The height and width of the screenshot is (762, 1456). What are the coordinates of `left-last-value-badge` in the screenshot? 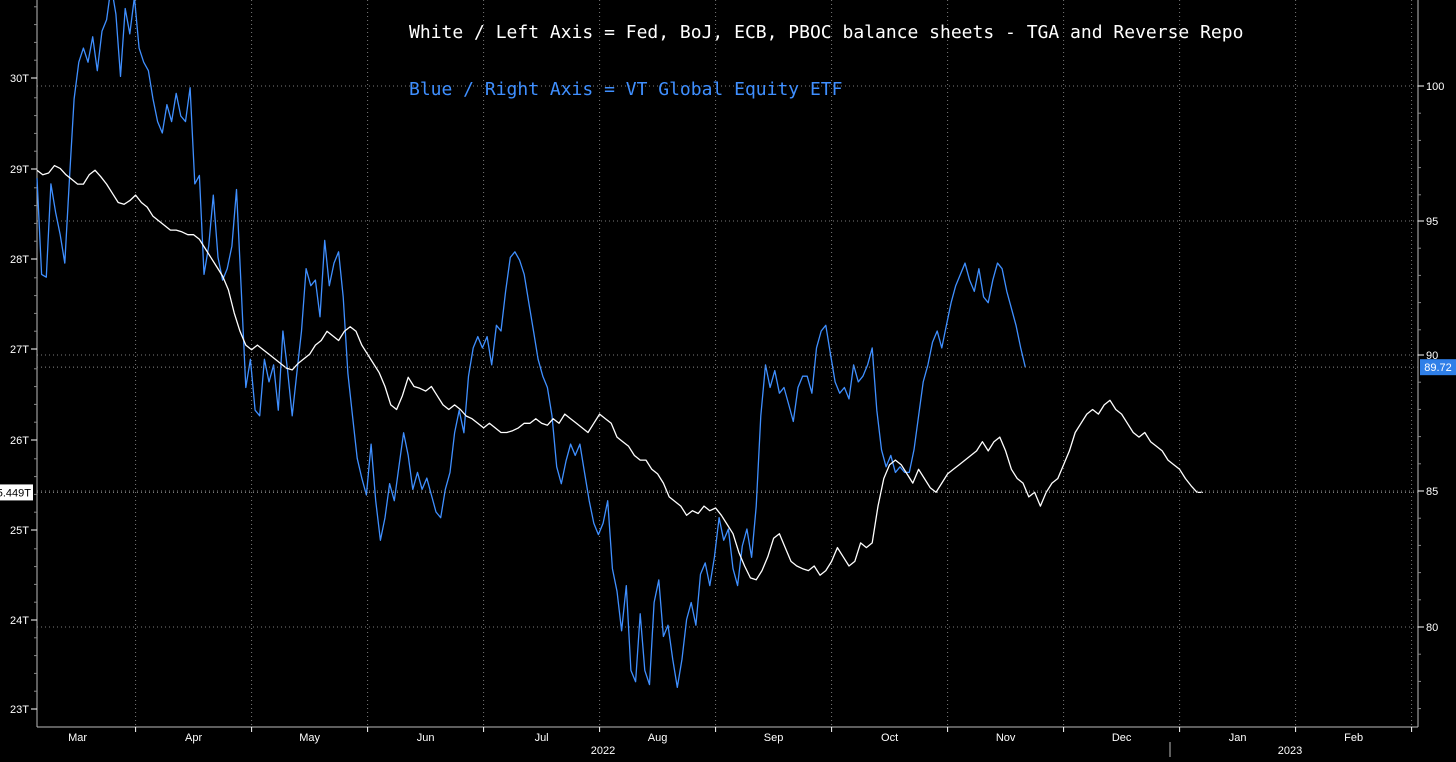 It's located at (16, 492).